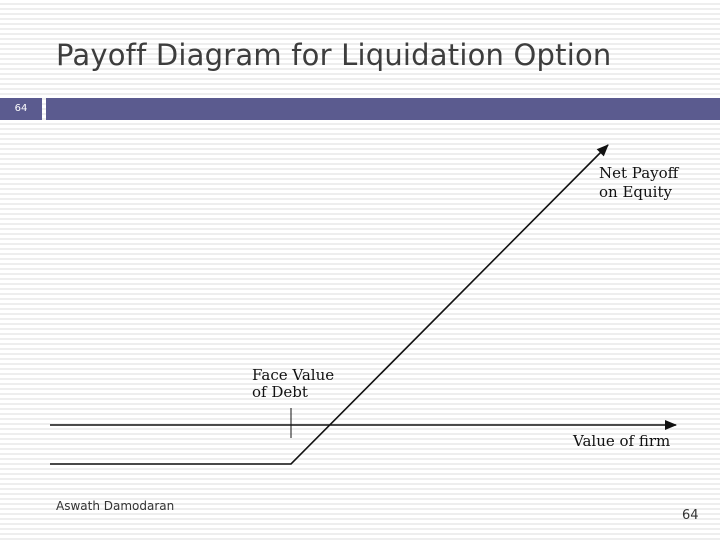  What do you see at coordinates (383, 109) in the screenshot?
I see `header-bar` at bounding box center [383, 109].